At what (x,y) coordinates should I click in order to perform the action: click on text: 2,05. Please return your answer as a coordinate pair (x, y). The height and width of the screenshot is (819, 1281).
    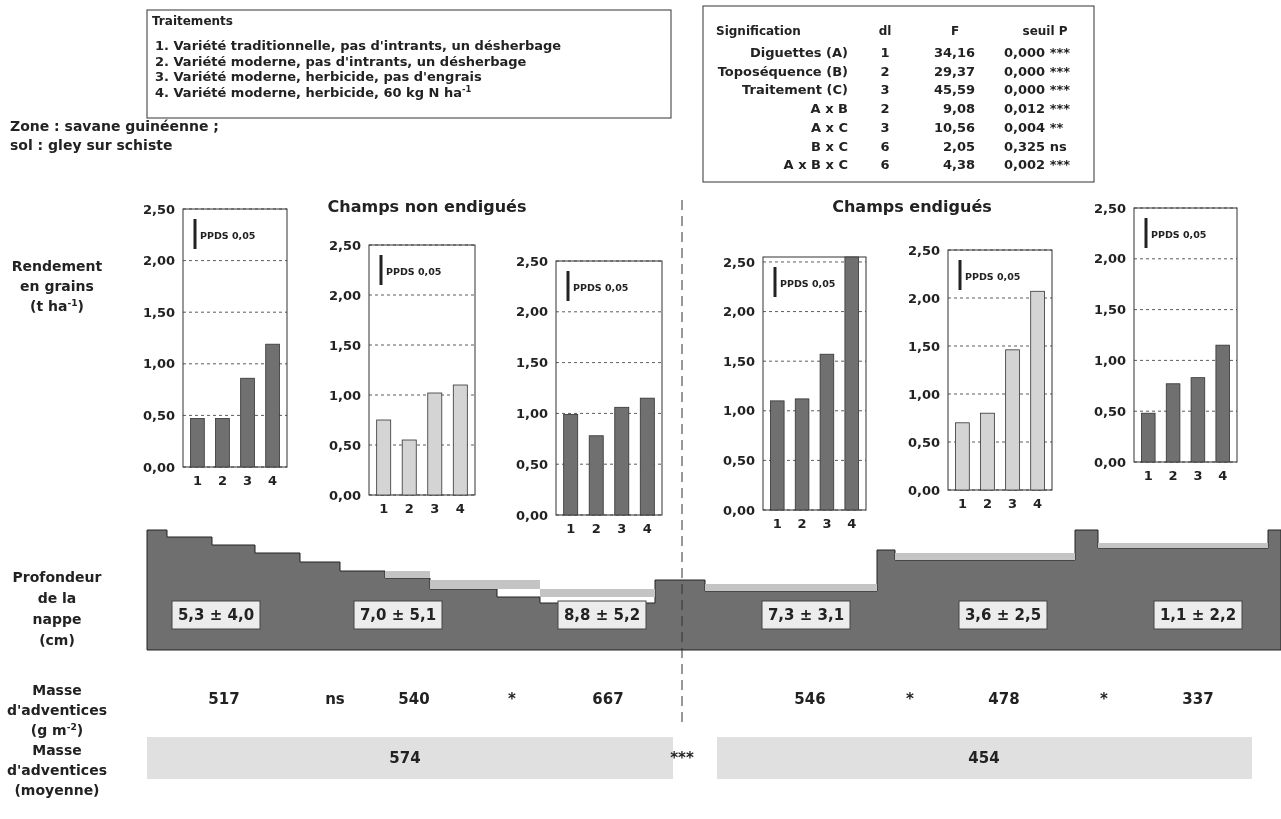
    Looking at the image, I should click on (958, 146).